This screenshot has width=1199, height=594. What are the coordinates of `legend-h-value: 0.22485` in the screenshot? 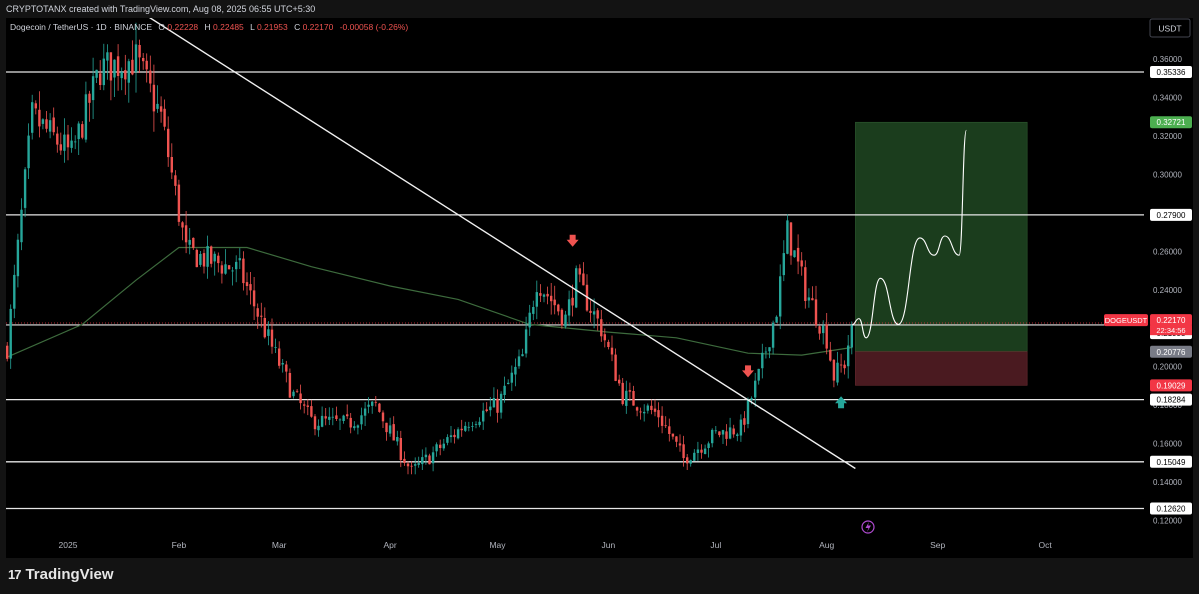 It's located at (228, 27).